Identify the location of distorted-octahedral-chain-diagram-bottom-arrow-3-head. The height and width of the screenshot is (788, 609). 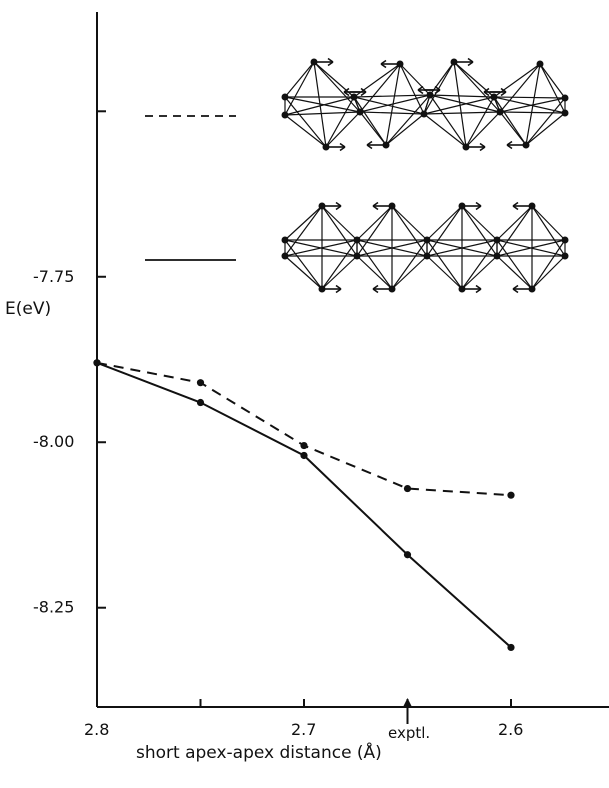
(509, 145).